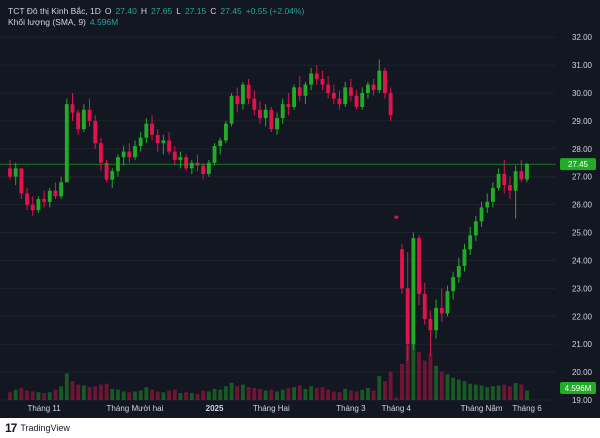 Image resolution: width=600 pixels, height=438 pixels. What do you see at coordinates (578, 164) in the screenshot?
I see `last-price-badge` at bounding box center [578, 164].